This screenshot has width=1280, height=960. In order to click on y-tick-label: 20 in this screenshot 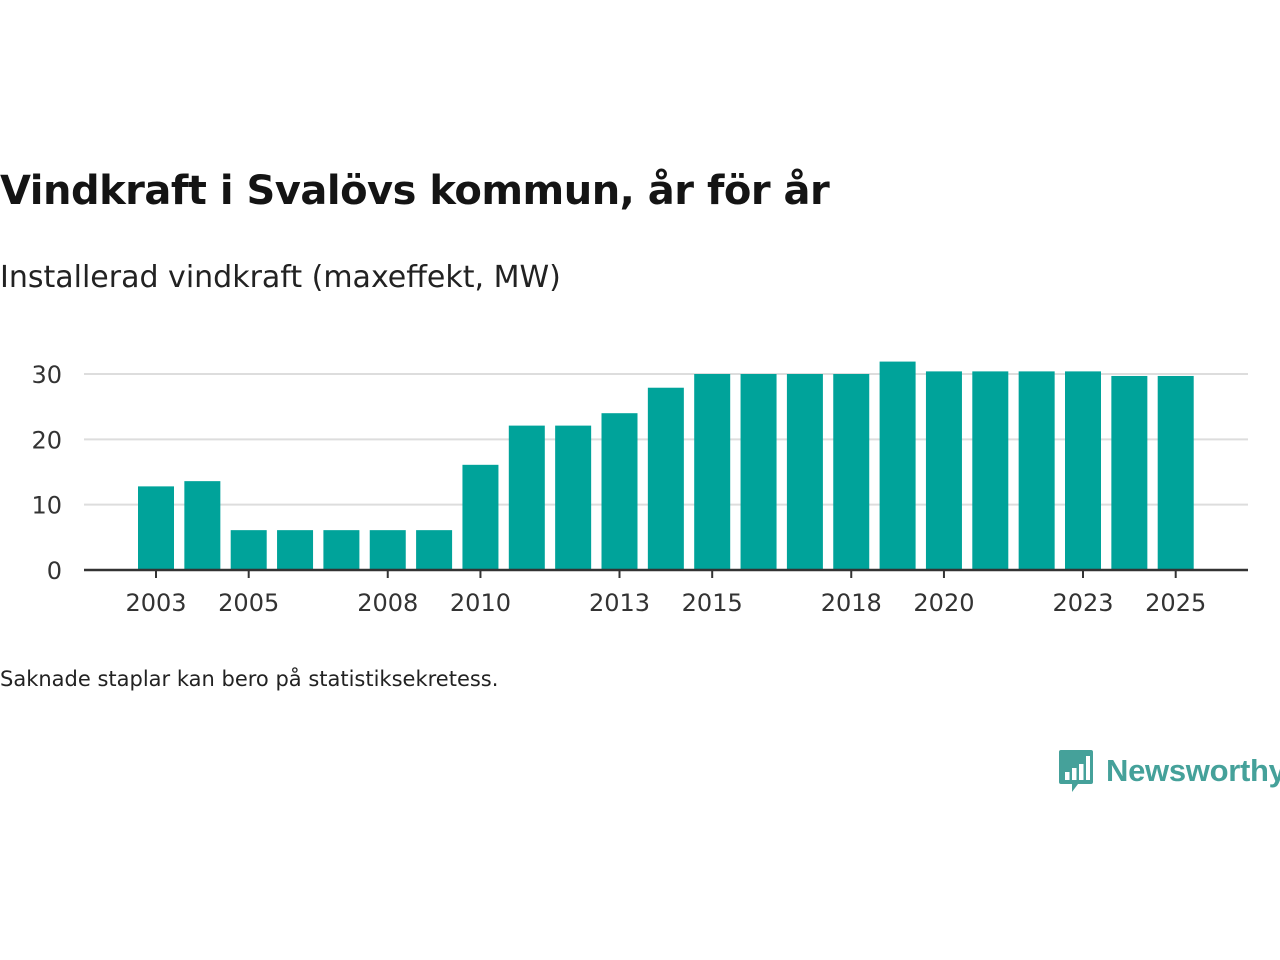, I will do `click(46, 440)`.